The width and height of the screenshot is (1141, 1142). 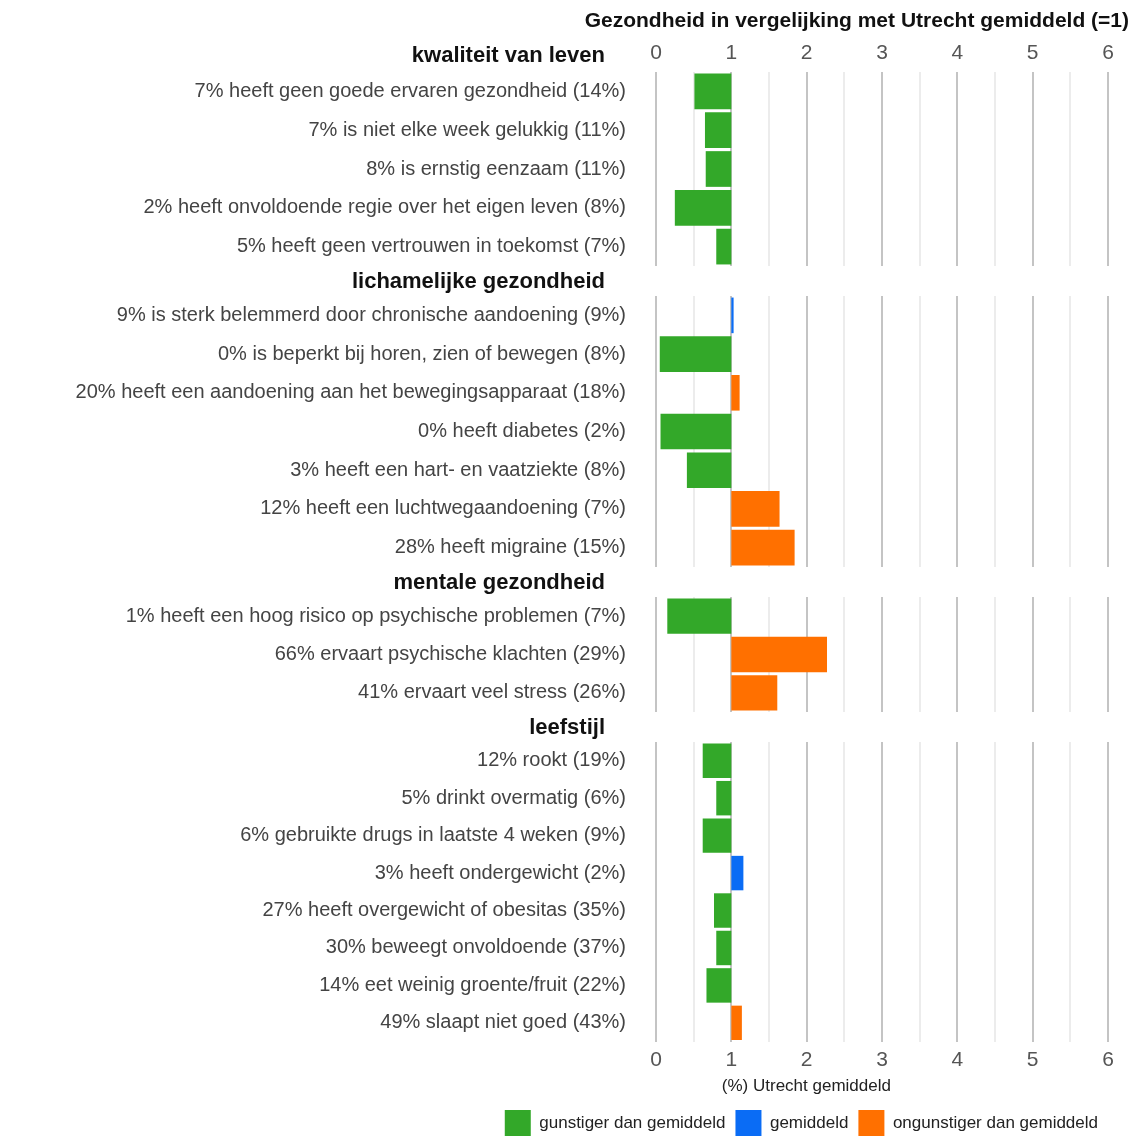 What do you see at coordinates (957, 1058) in the screenshot?
I see `x-tick-label: 4` at bounding box center [957, 1058].